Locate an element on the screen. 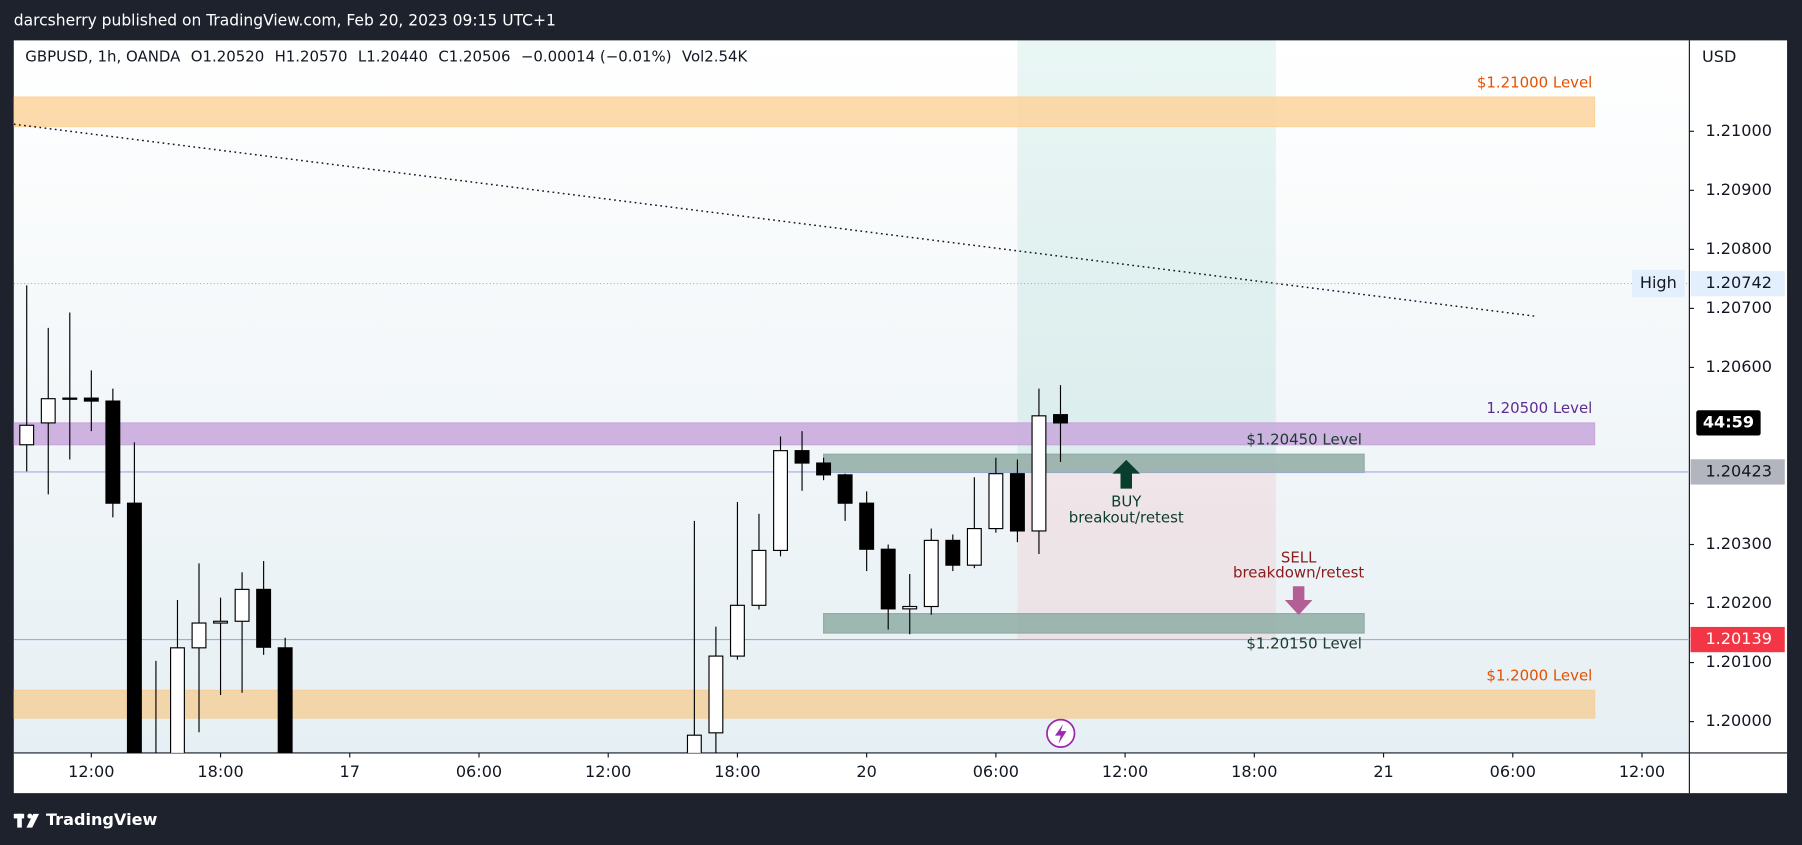  sell-label: breakdown/retest is located at coordinates (1298, 573).